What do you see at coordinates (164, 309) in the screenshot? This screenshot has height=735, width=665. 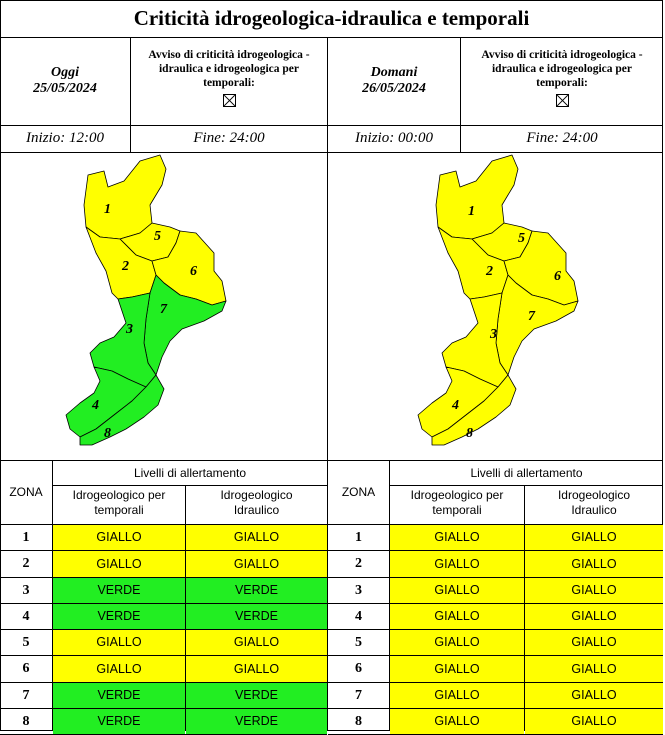 I see `today-zone-label-7: 7` at bounding box center [164, 309].